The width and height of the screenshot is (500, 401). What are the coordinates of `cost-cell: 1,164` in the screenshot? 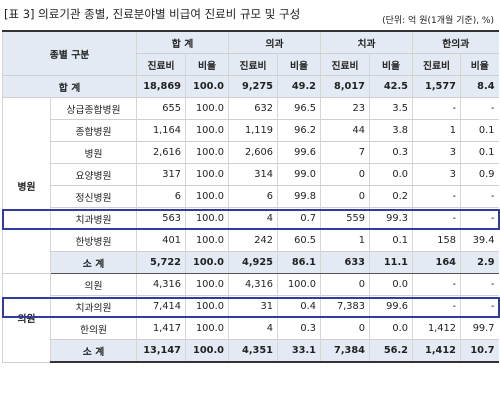 It's located at (161, 130).